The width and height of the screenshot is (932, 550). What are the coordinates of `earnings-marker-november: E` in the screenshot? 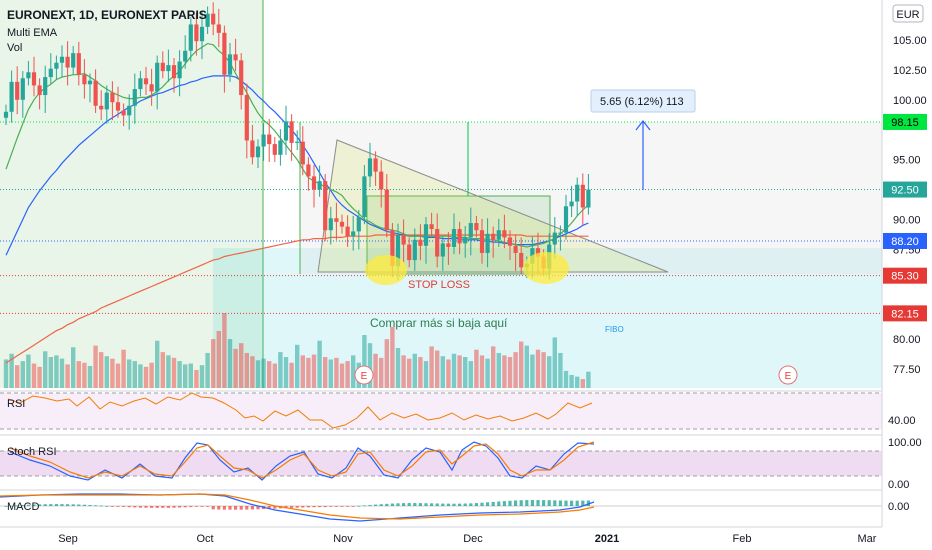 It's located at (364, 375).